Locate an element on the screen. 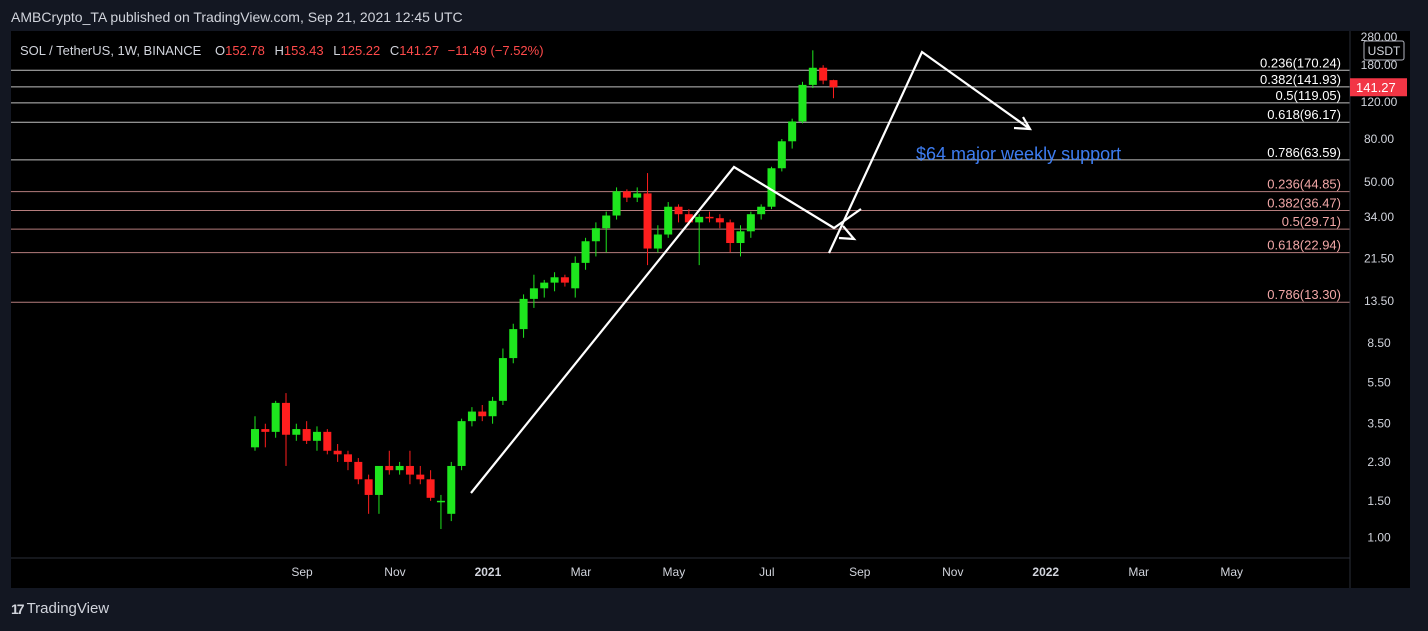  fib-upper-label-4: 0.786(63.59) is located at coordinates (1304, 152).